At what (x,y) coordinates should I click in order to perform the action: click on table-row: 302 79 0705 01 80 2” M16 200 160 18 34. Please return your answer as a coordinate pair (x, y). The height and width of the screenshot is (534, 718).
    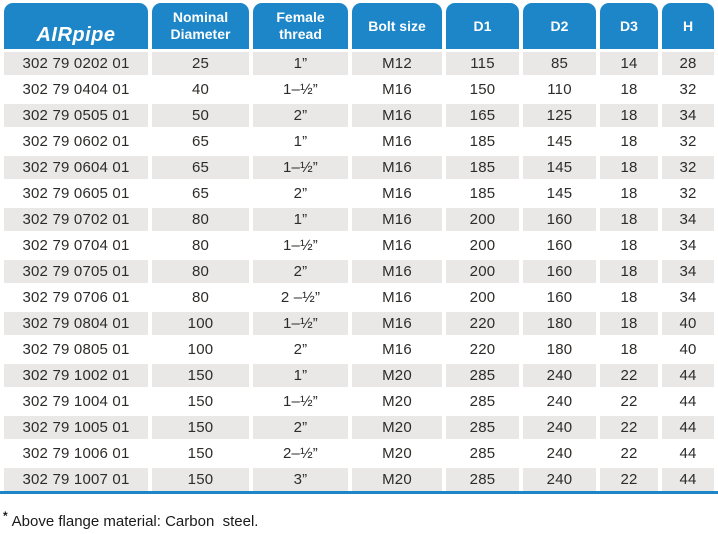
    Looking at the image, I should click on (359, 271).